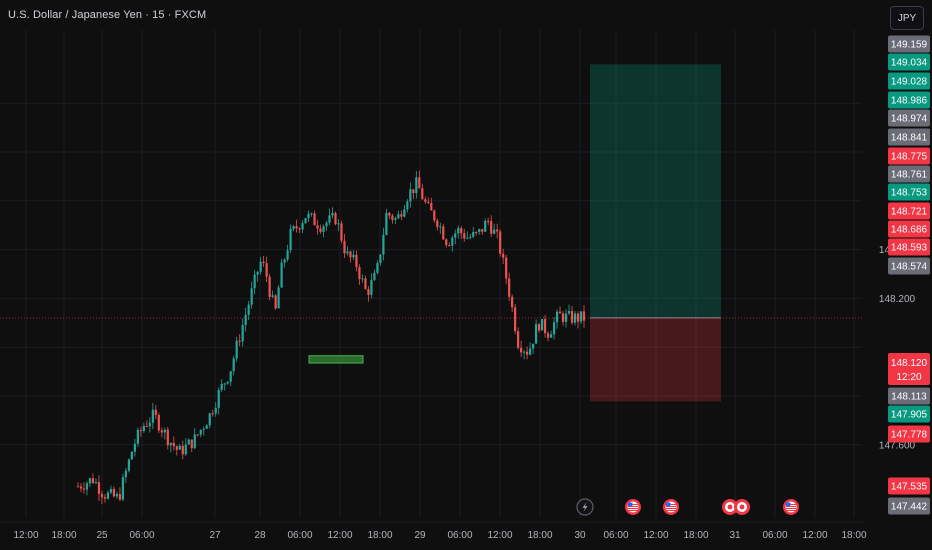  What do you see at coordinates (215, 535) in the screenshot?
I see `x-tick-label: 27` at bounding box center [215, 535].